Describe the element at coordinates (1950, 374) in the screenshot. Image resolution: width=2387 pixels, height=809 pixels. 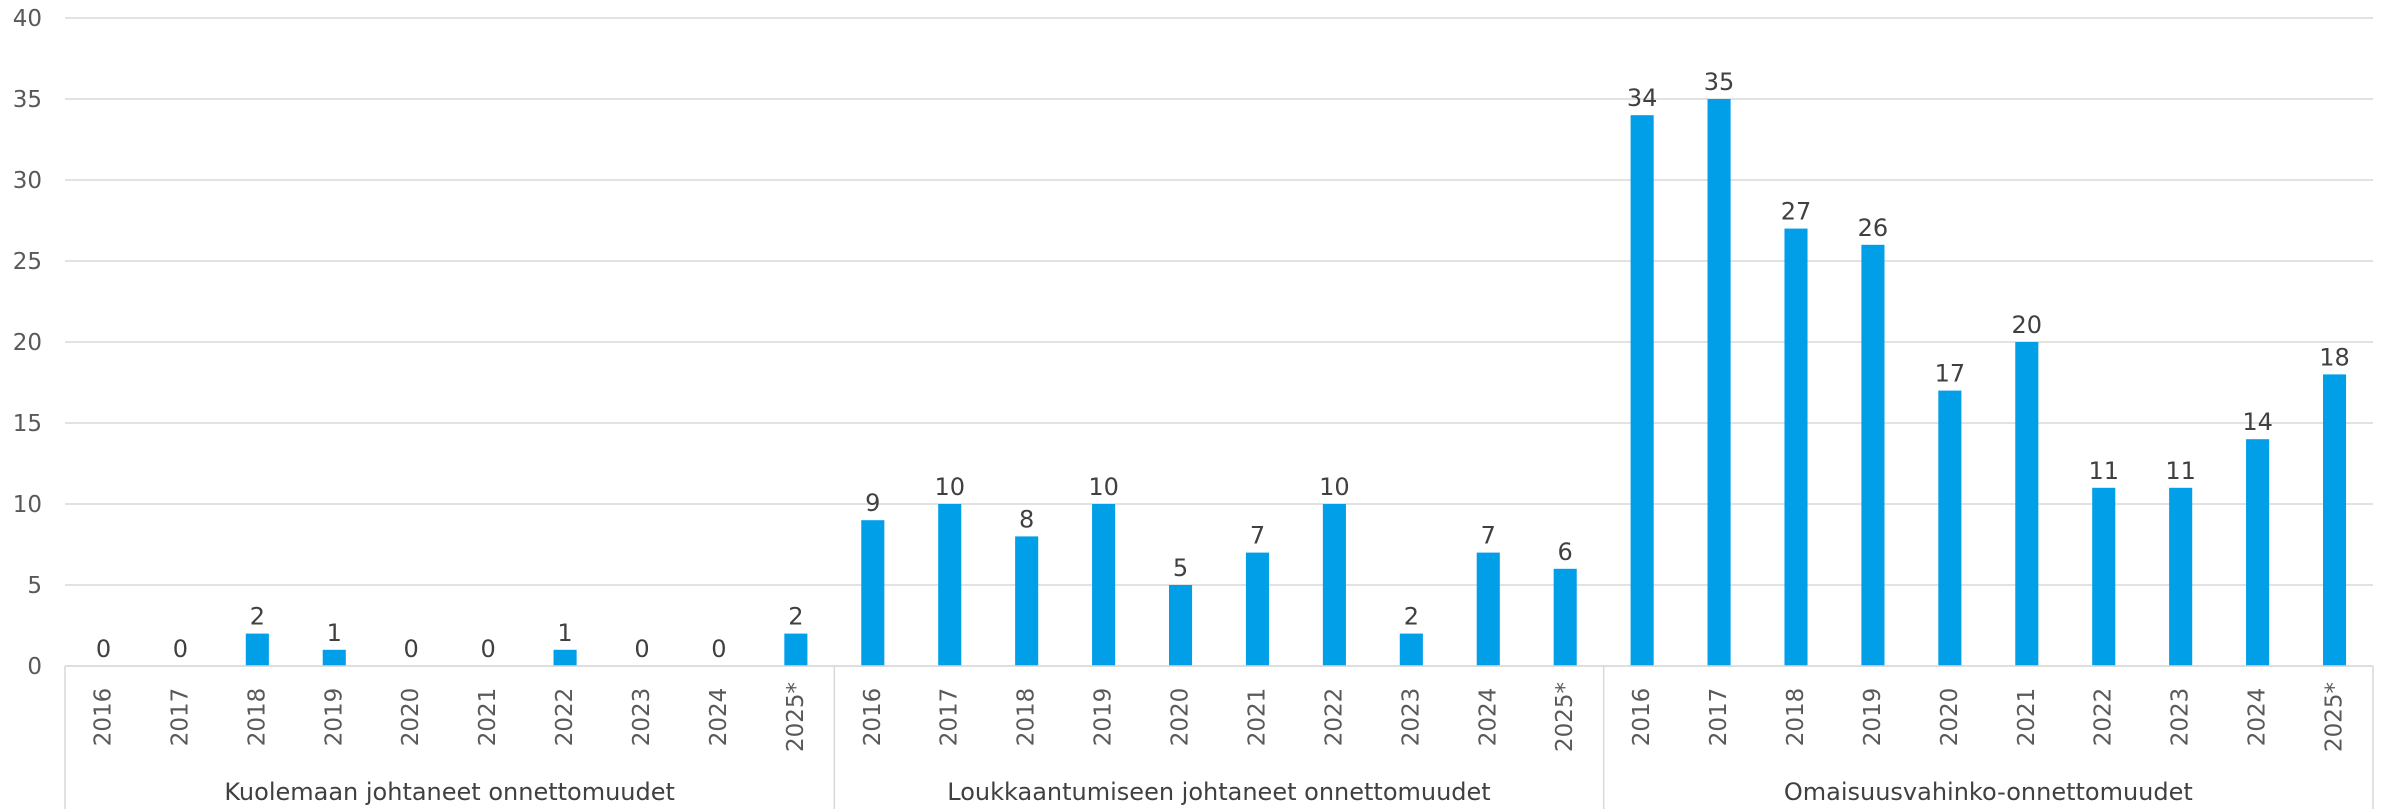
I see `data-label: 17` at that location.